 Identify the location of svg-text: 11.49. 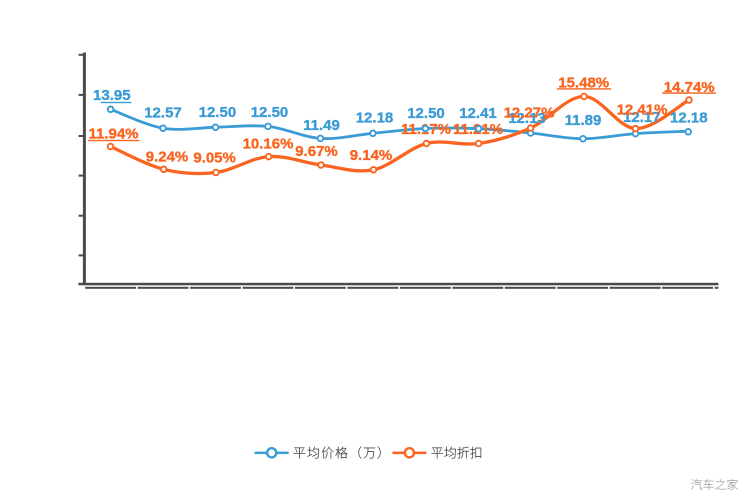
(321, 125).